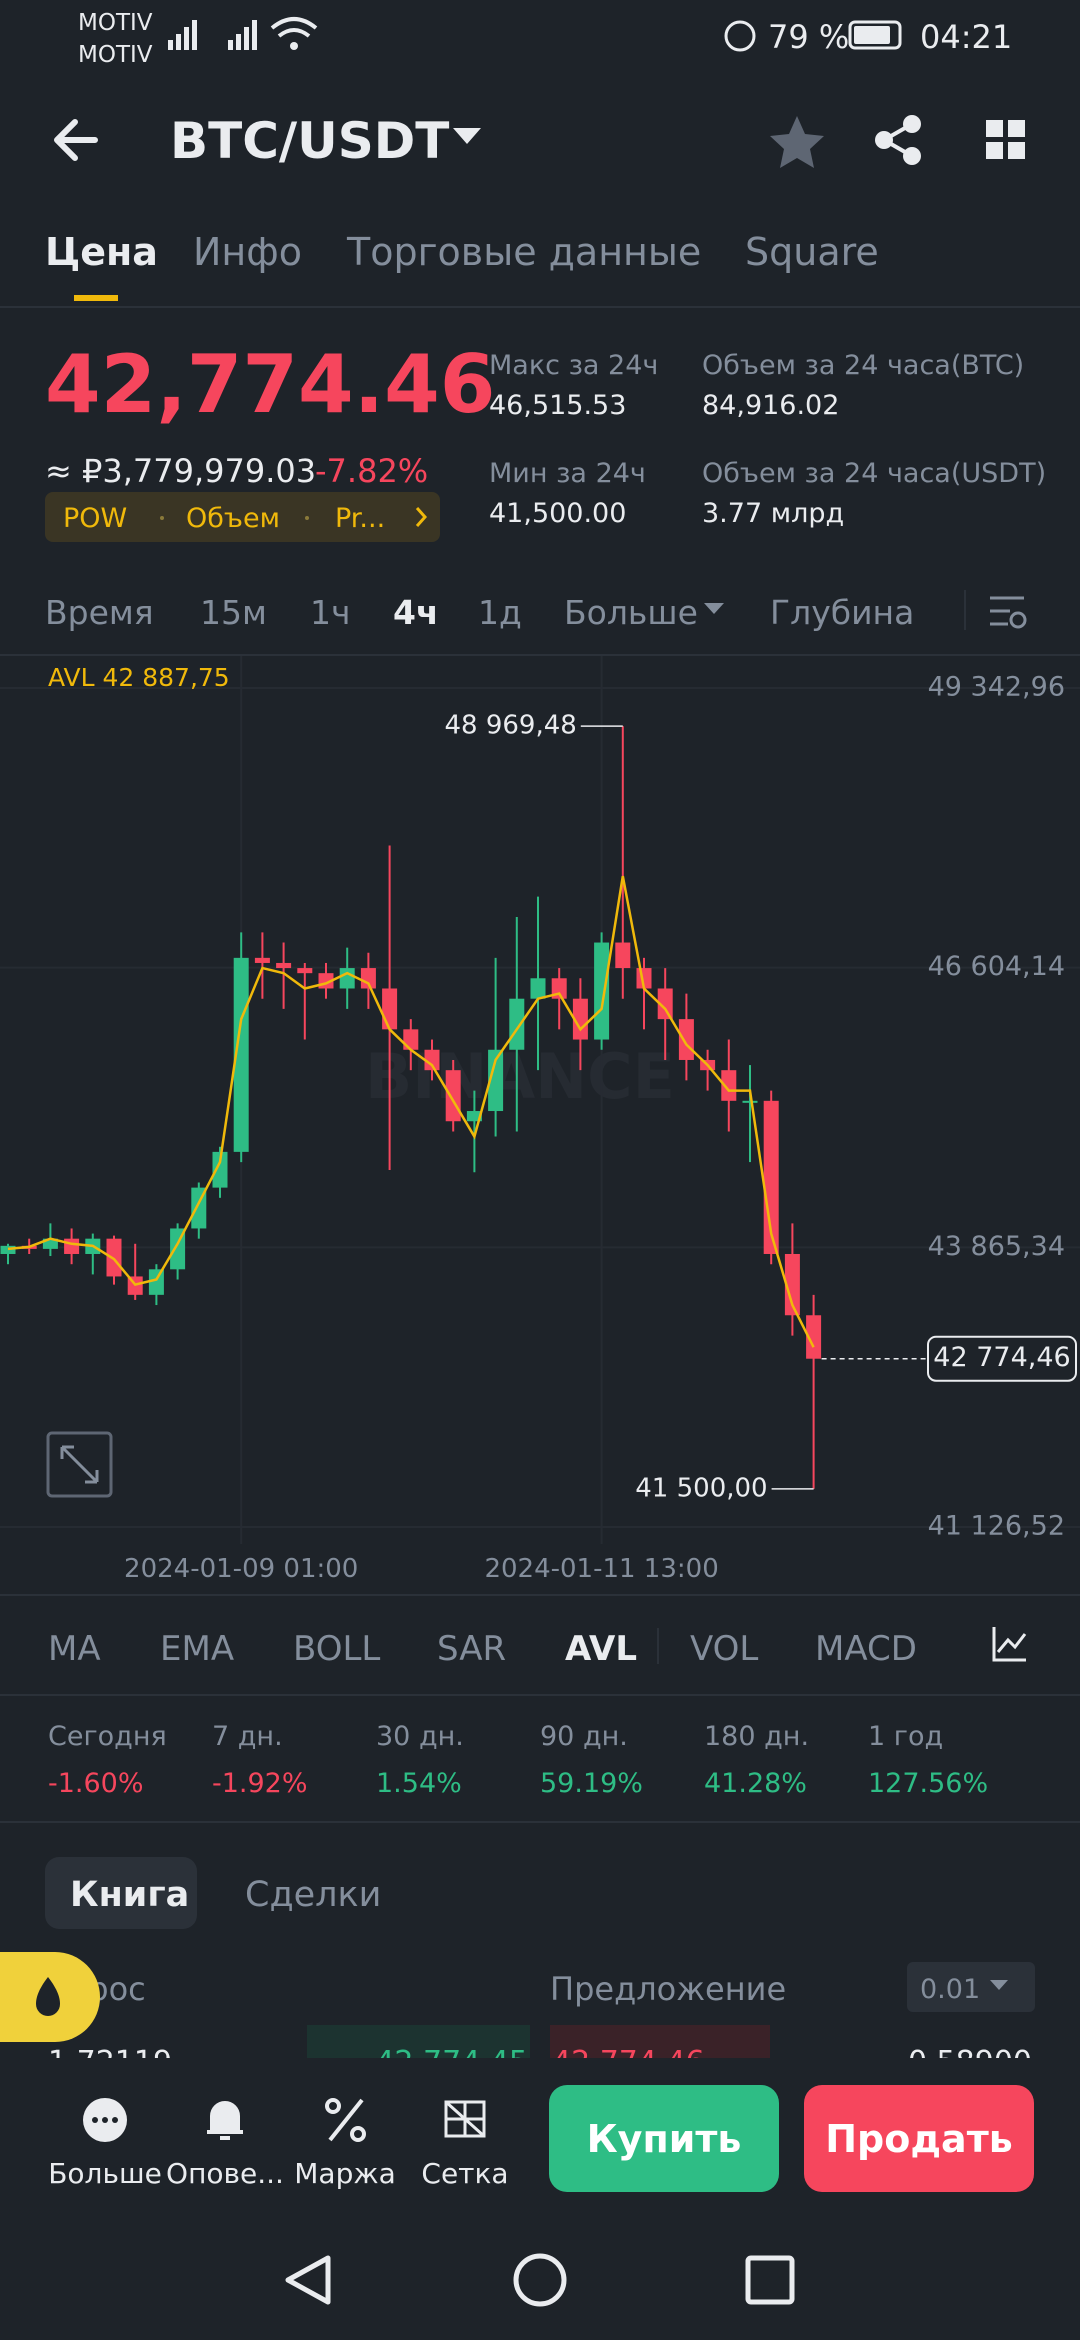  I want to click on interval: Глубина, so click(842, 612).